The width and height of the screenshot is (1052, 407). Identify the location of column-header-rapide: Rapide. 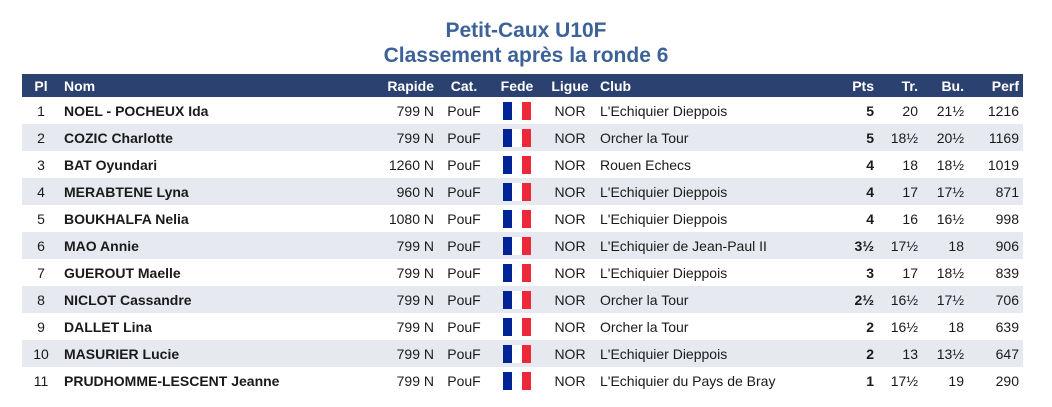
(410, 85).